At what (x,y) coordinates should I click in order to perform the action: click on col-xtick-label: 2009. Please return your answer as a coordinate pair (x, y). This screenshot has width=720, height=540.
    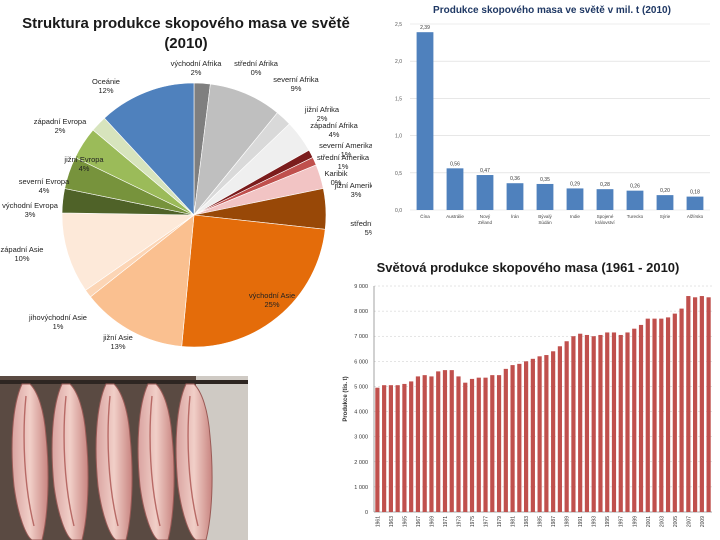
    Looking at the image, I should click on (703, 521).